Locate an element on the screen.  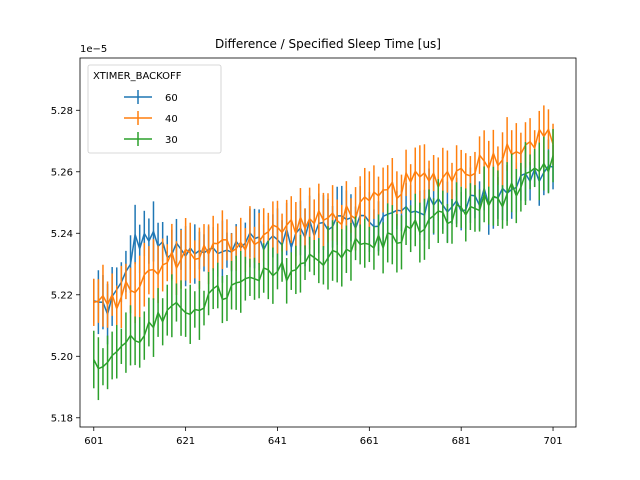
y-tick-label: 5.28 is located at coordinates (62, 111).